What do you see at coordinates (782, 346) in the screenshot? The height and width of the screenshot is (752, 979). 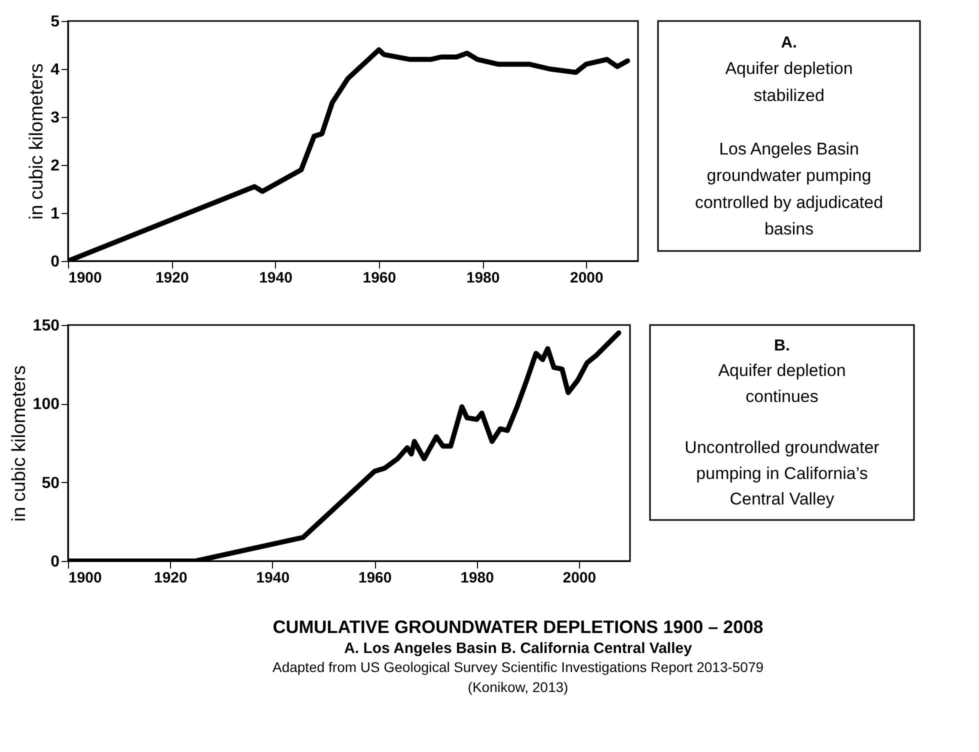 I see `text: B.` at bounding box center [782, 346].